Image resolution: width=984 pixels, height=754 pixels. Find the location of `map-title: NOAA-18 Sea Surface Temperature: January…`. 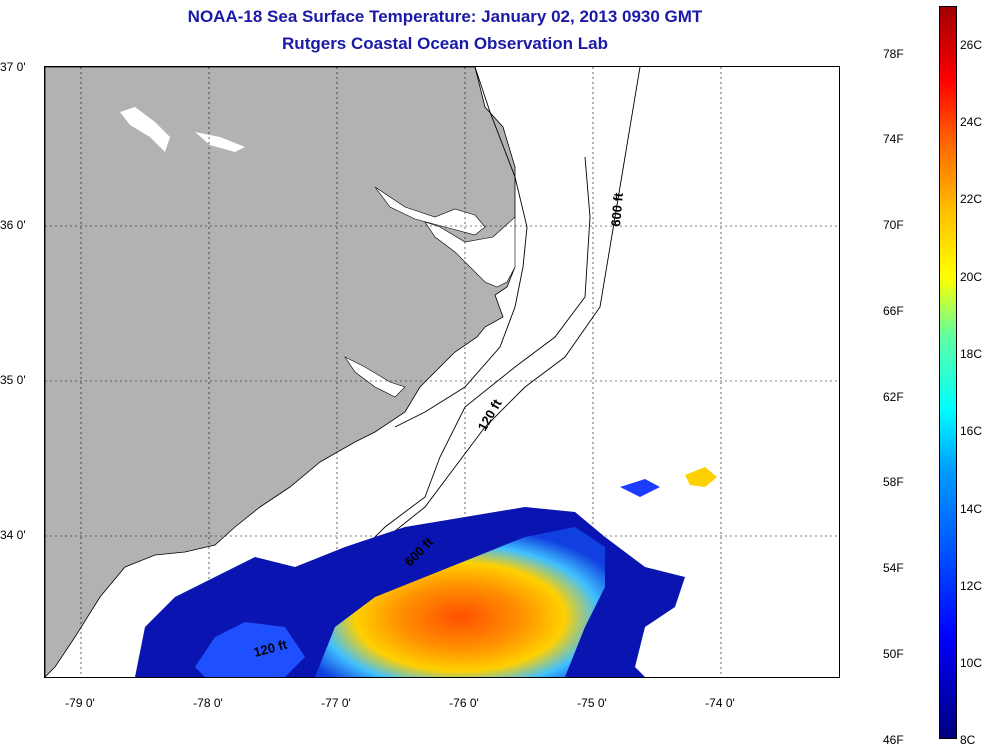

map-title: NOAA-18 Sea Surface Temperature: January… is located at coordinates (445, 16).